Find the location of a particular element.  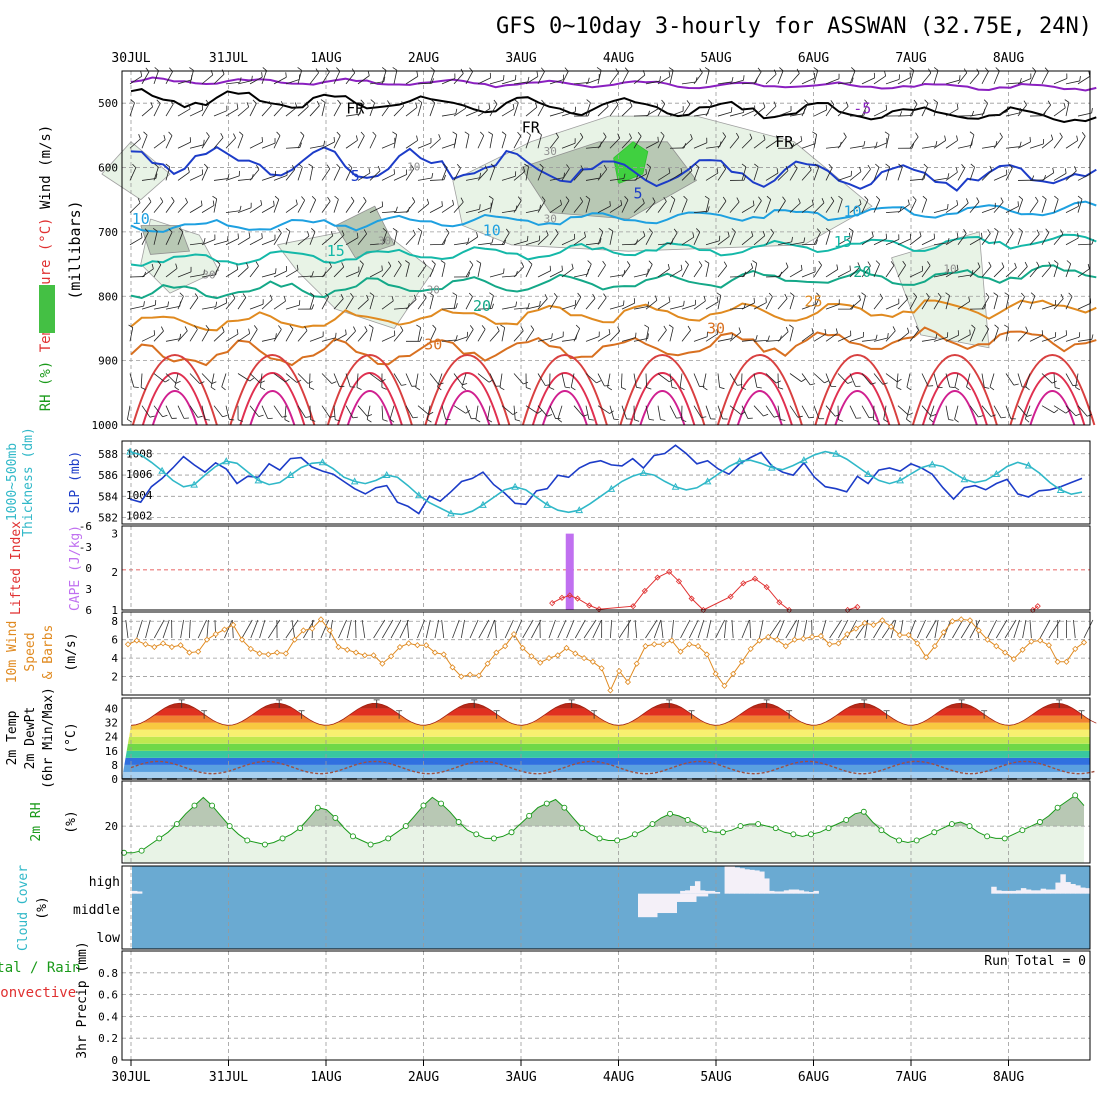

cloud-level-low: low is located at coordinates (109, 938).